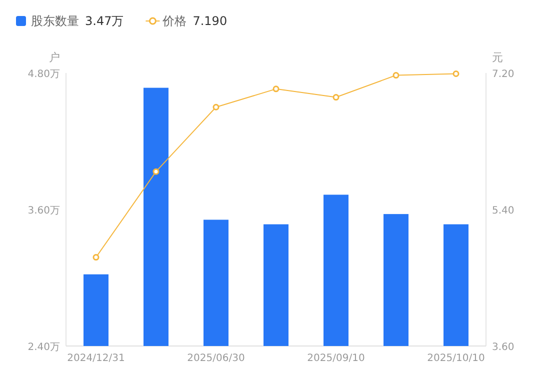 This screenshot has height=381, width=550. I want to click on y2-tick-label: 5.40, so click(503, 211).